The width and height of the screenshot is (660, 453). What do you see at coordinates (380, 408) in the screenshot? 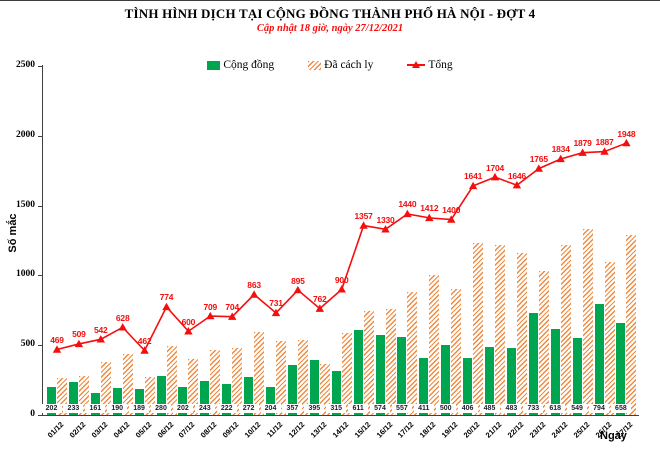
I see `bar-value-label: 574` at bounding box center [380, 408].